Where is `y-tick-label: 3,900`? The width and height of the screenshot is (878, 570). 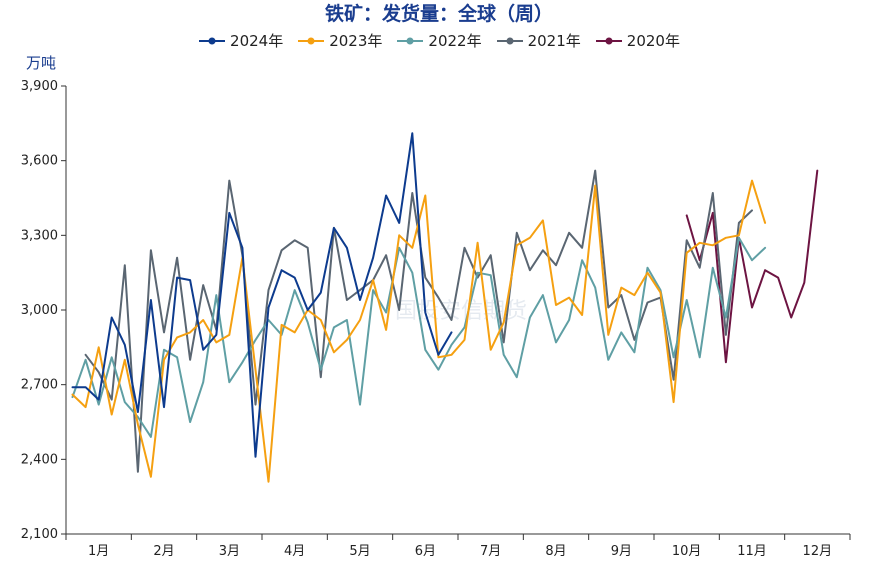 y-tick-label: 3,900 is located at coordinates (39, 86).